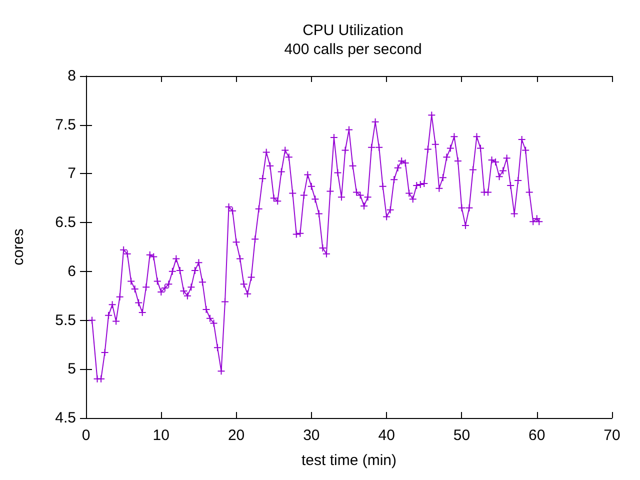 The image size is (640, 480). I want to click on y-tick-label: 4.5, so click(65, 418).